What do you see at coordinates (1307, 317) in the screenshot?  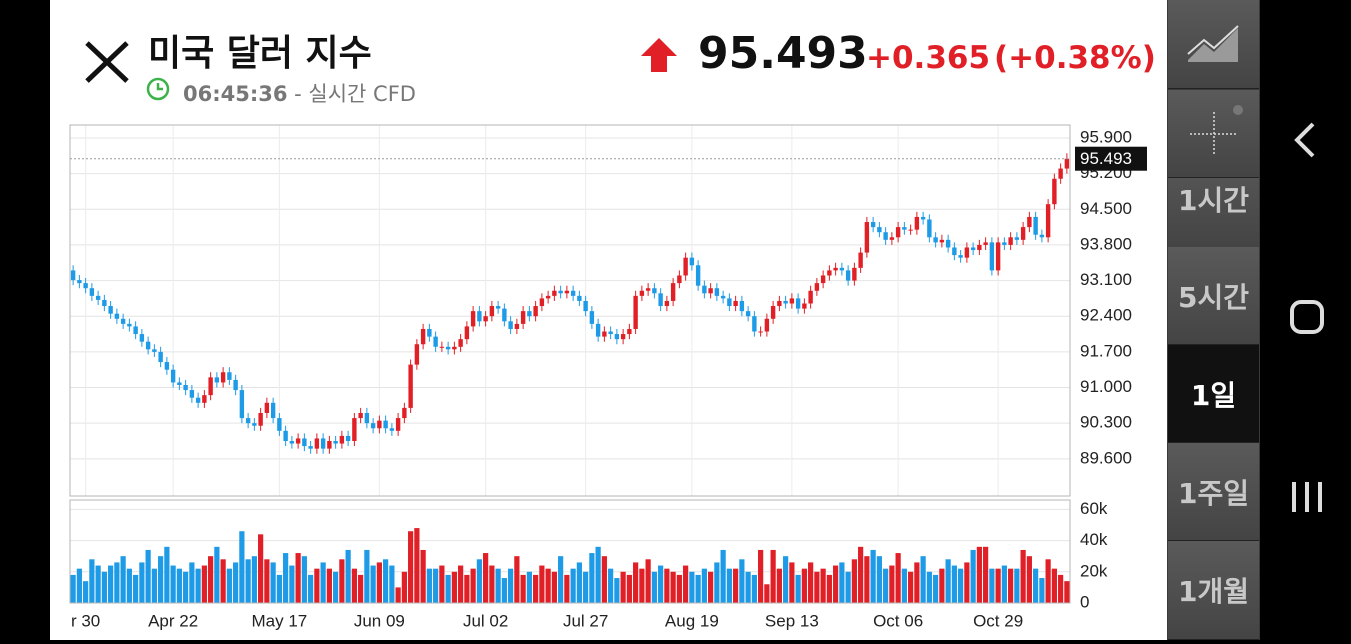 I see `home-button` at bounding box center [1307, 317].